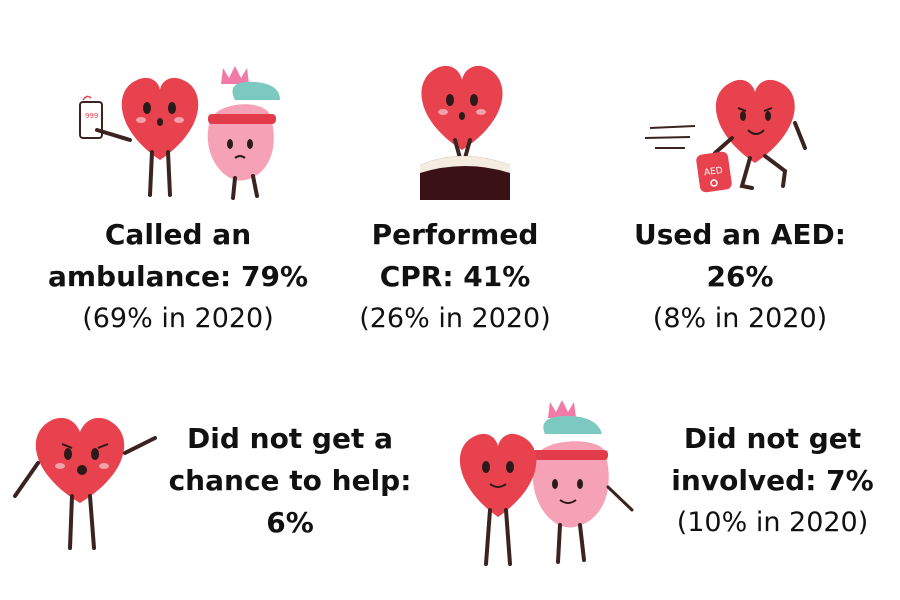 This screenshot has height=600, width=900. I want to click on aed-label: AED, so click(713, 172).